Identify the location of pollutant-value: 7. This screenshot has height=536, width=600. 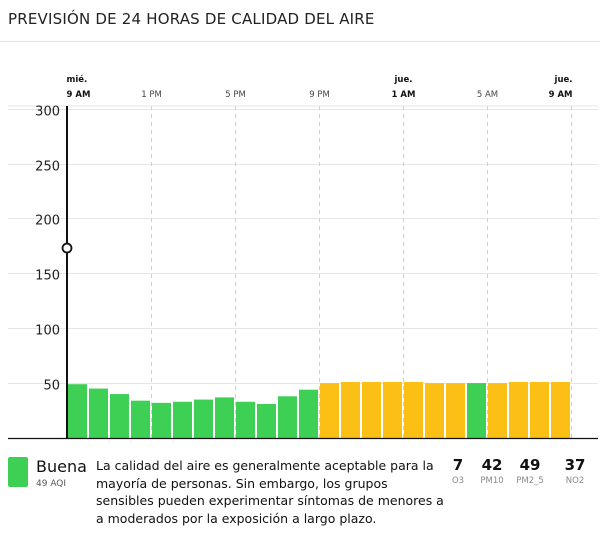
(458, 465).